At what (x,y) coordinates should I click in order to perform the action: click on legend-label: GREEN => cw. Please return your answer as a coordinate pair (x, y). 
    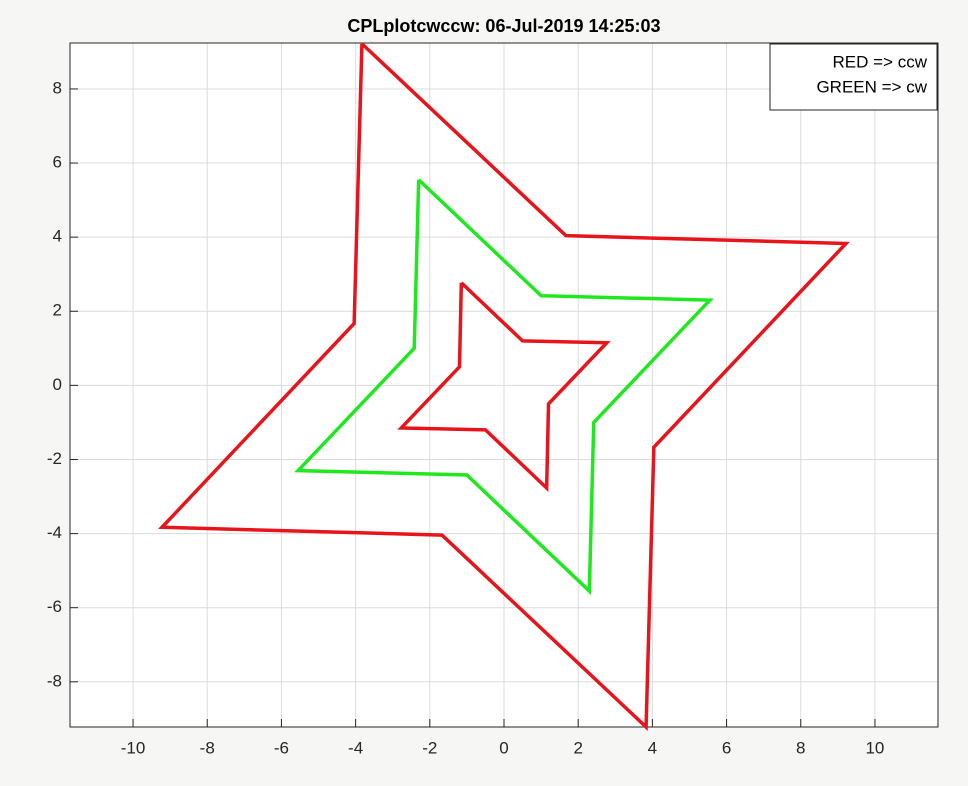
    Looking at the image, I should click on (871, 86).